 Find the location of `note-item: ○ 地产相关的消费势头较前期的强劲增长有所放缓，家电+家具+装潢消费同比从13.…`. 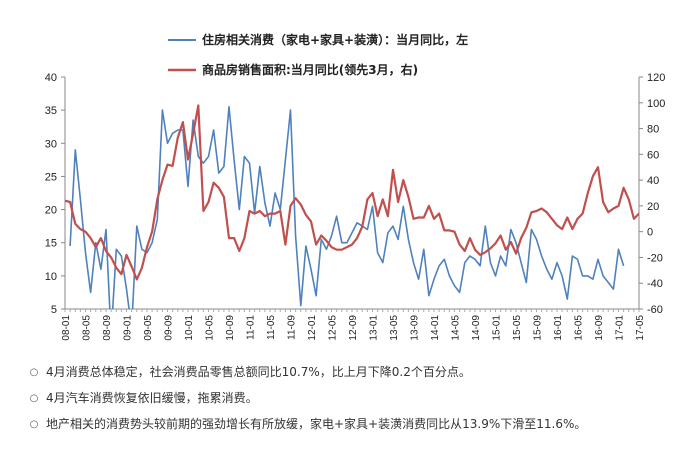

note-item: ○ 地产相关的消费势头较前期的强劲增长有所放缓，家电+家具+装潢消费同比从13.… is located at coordinates (353, 424).